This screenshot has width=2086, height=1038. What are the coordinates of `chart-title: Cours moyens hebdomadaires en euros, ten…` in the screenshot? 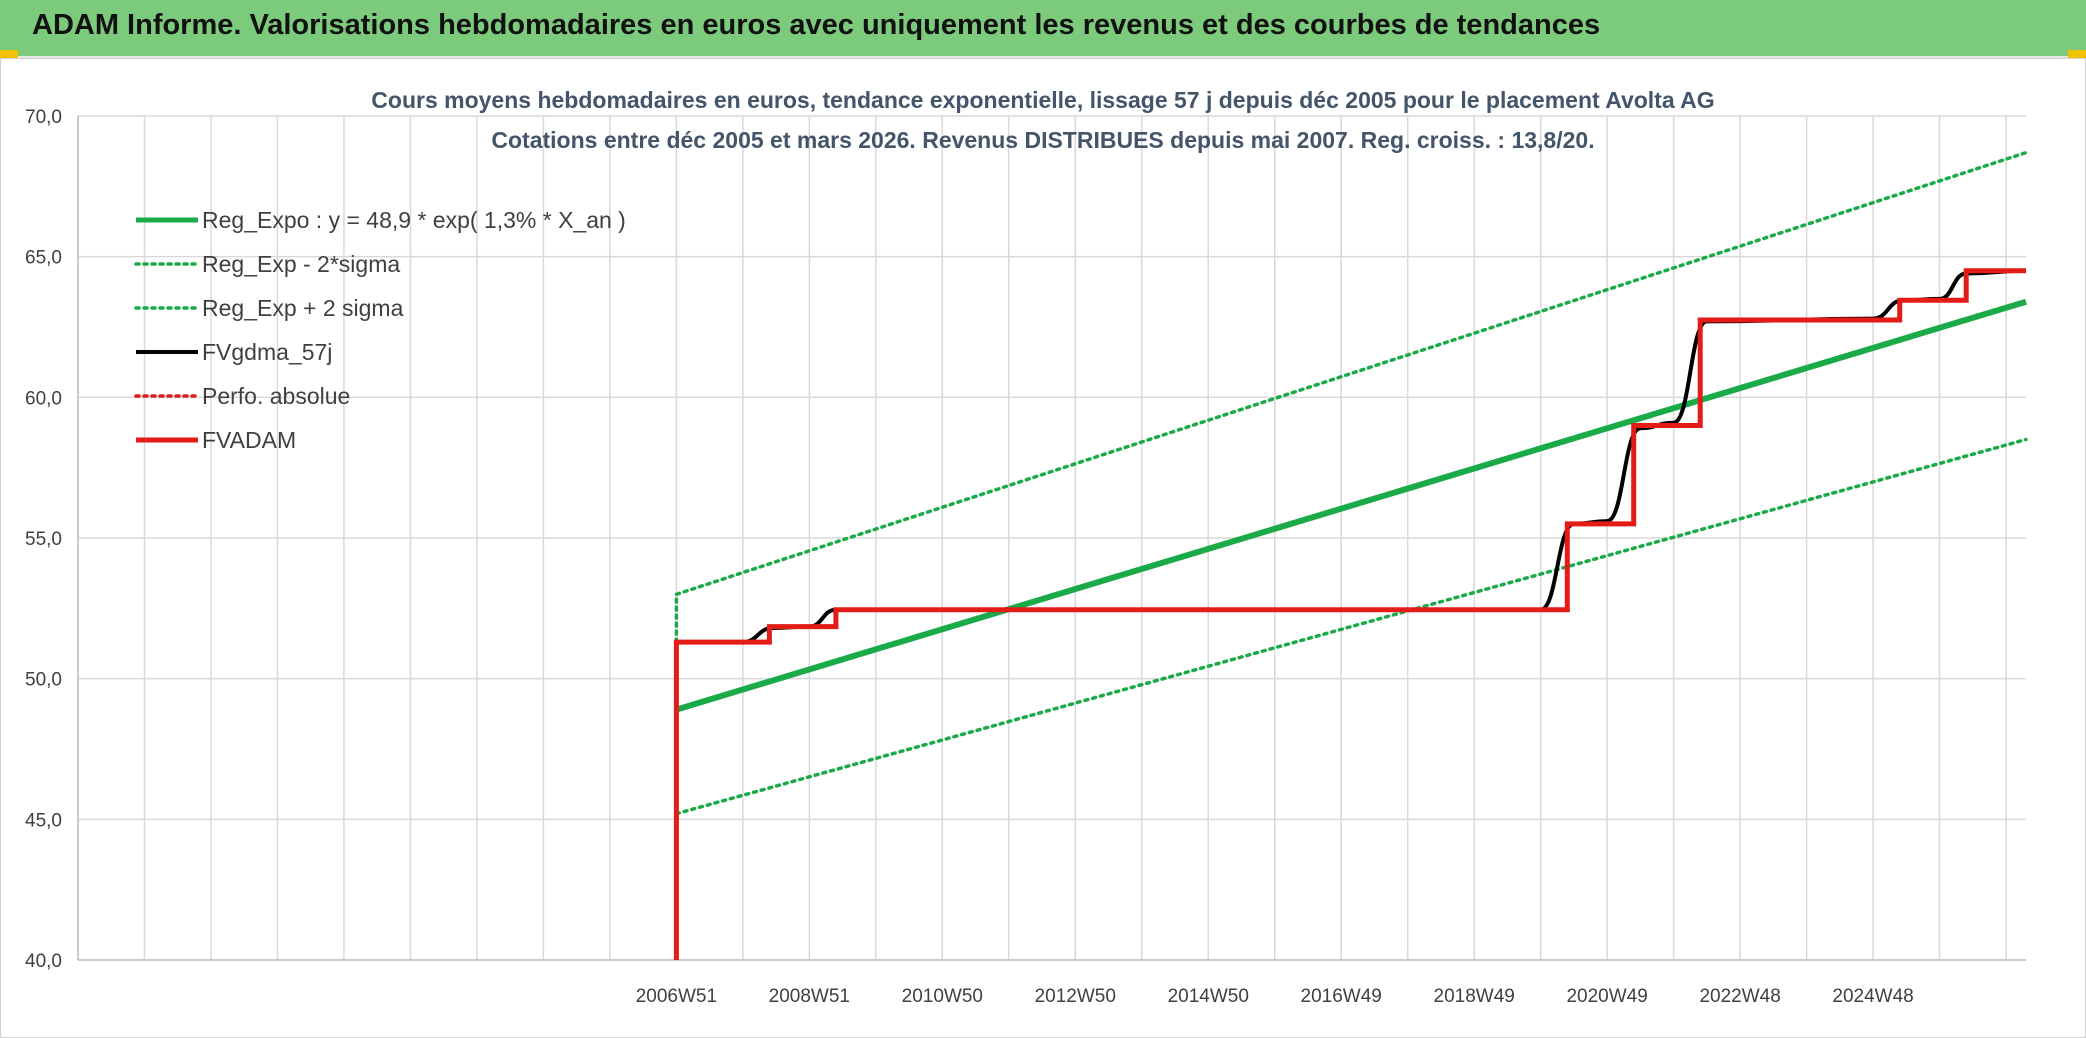 It's located at (1042, 100).